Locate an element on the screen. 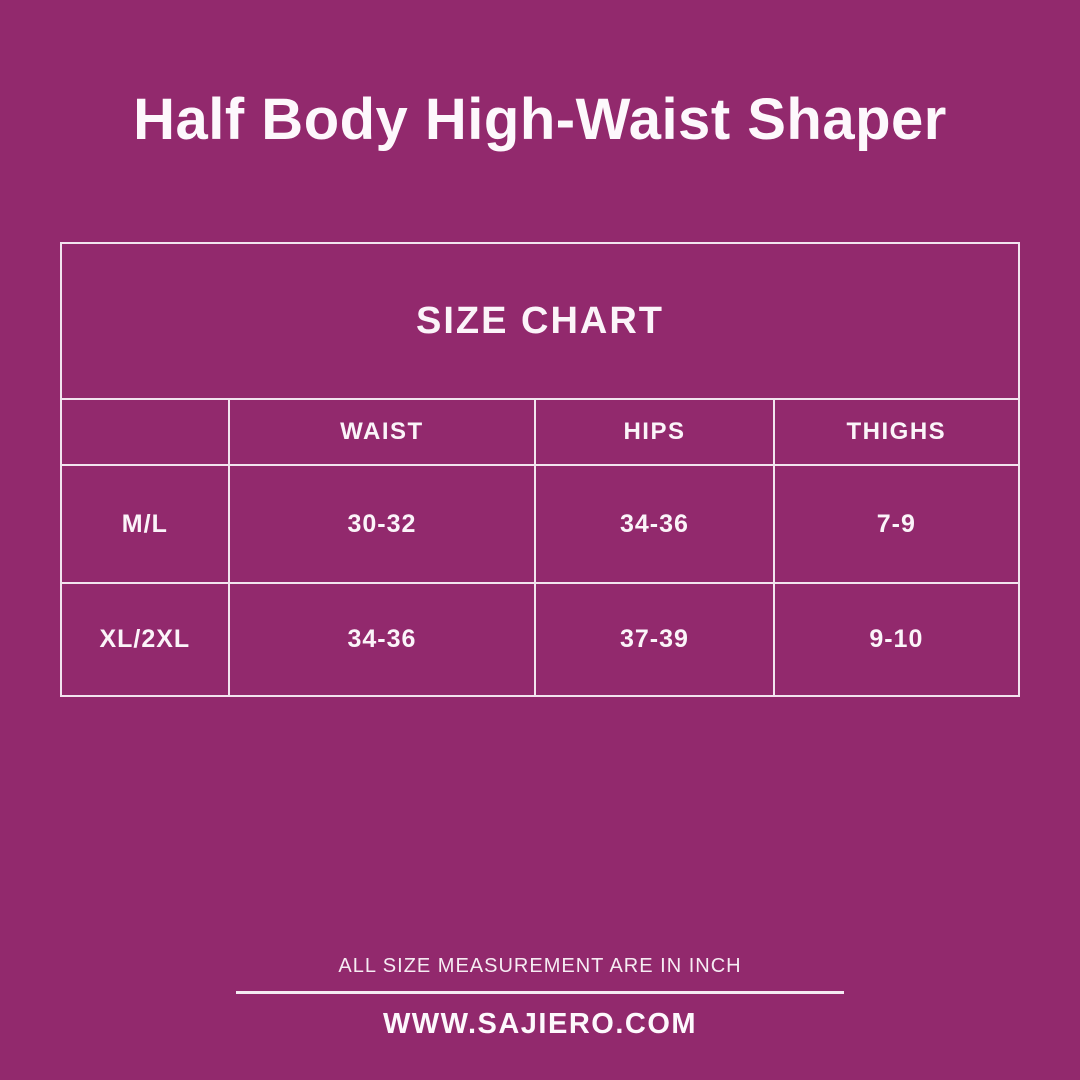  waist-value: 30-32 is located at coordinates (382, 524).